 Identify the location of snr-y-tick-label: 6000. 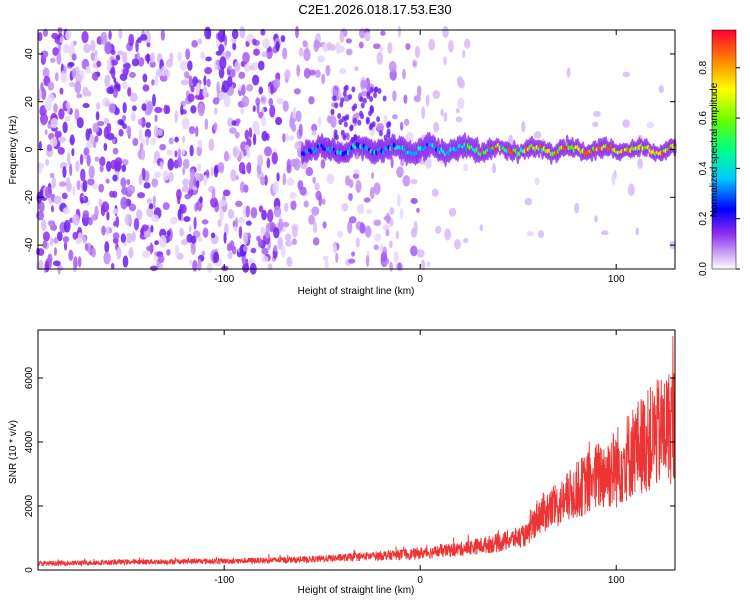
(29, 377).